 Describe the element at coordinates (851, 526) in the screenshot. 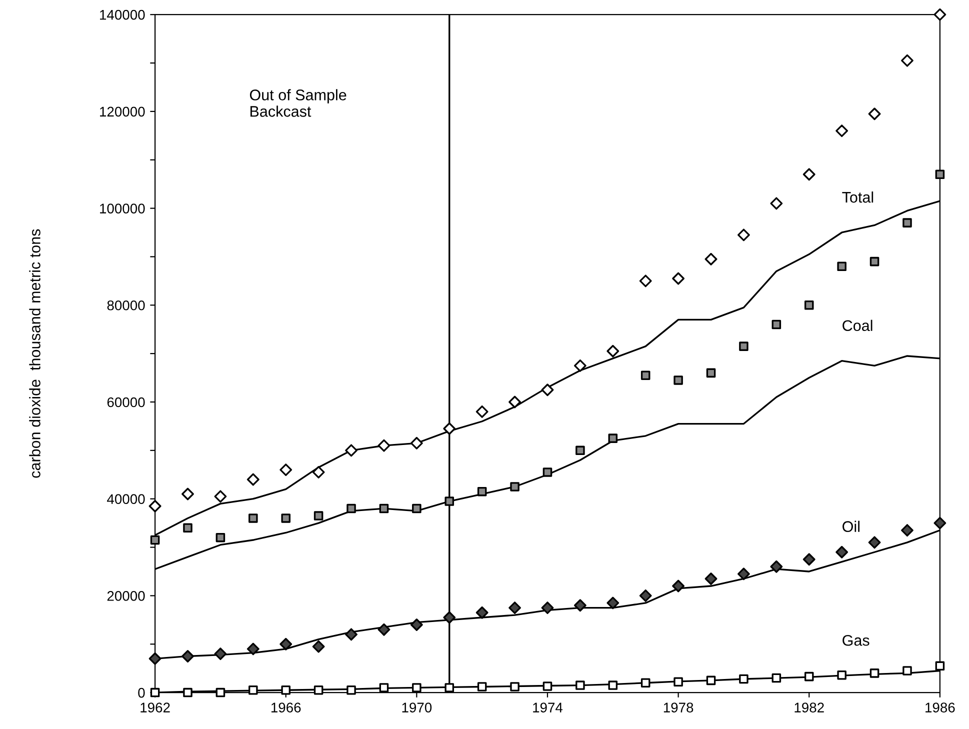

I see `series-label: Oil` at that location.